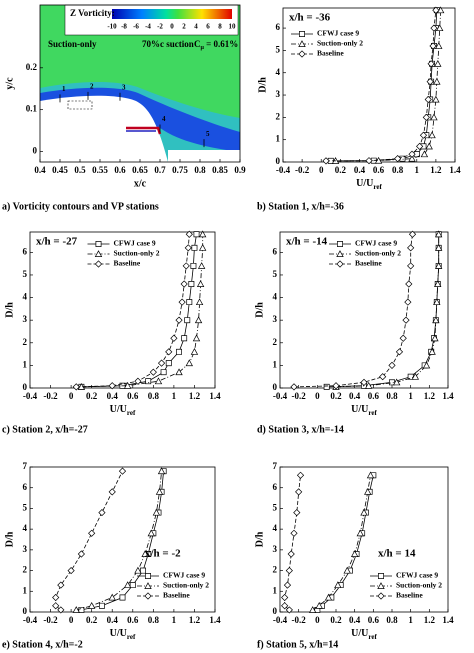 The height and width of the screenshot is (653, 474). Describe the element at coordinates (92, 13) in the screenshot. I see `colorbar-label: Z Vorticity:` at that location.